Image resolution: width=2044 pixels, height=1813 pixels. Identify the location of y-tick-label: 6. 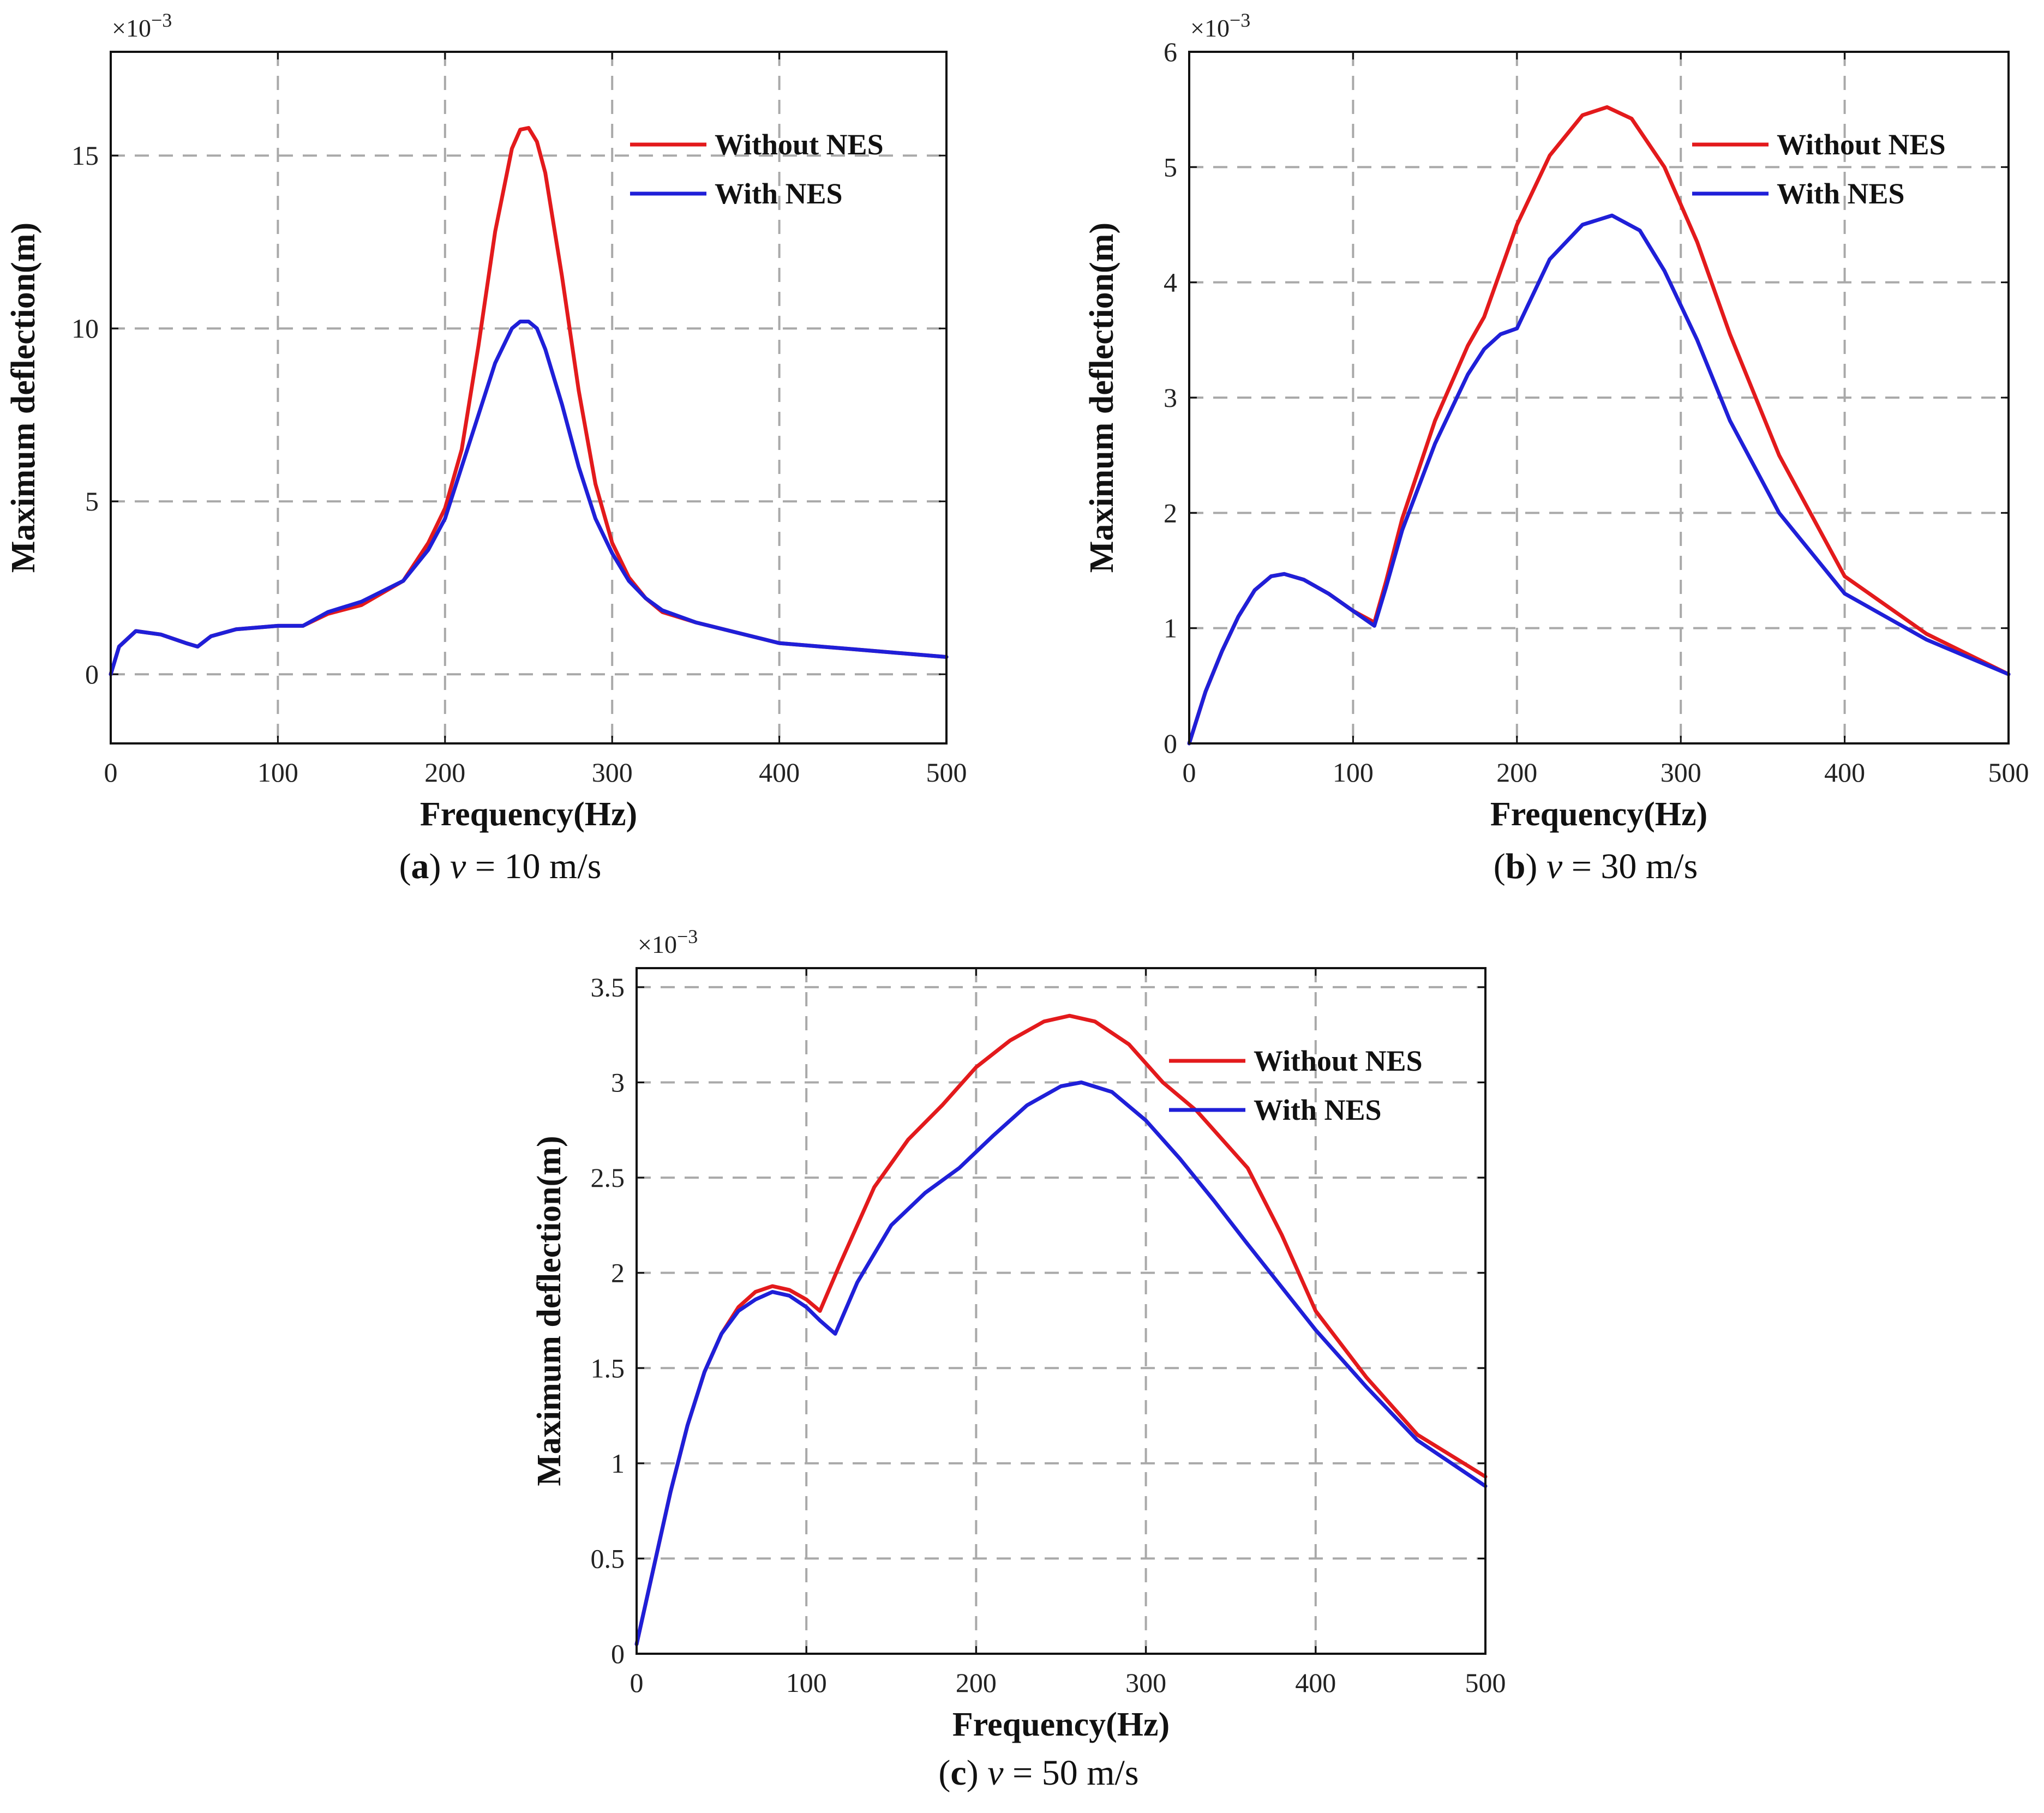
(1170, 52).